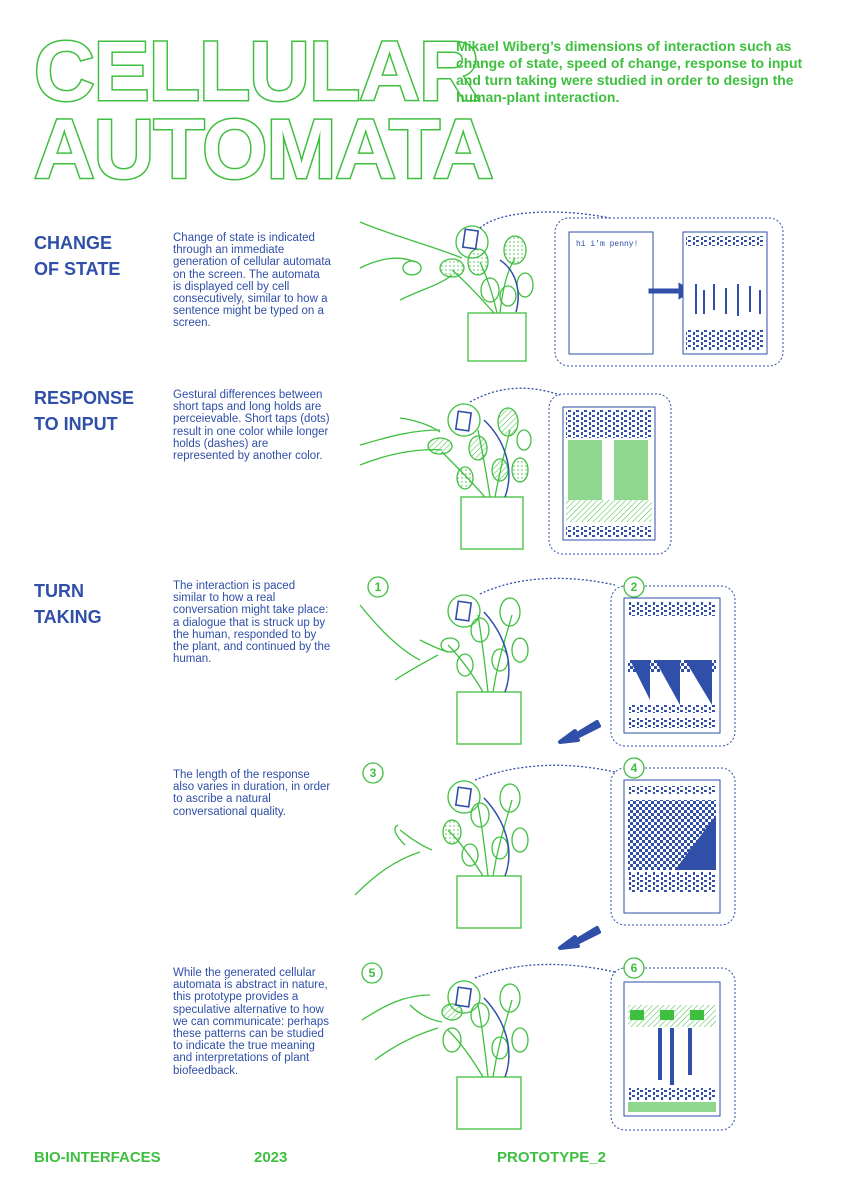 The width and height of the screenshot is (842, 1191). What do you see at coordinates (607, 244) in the screenshot?
I see `screen-message: hi i'm penny!` at bounding box center [607, 244].